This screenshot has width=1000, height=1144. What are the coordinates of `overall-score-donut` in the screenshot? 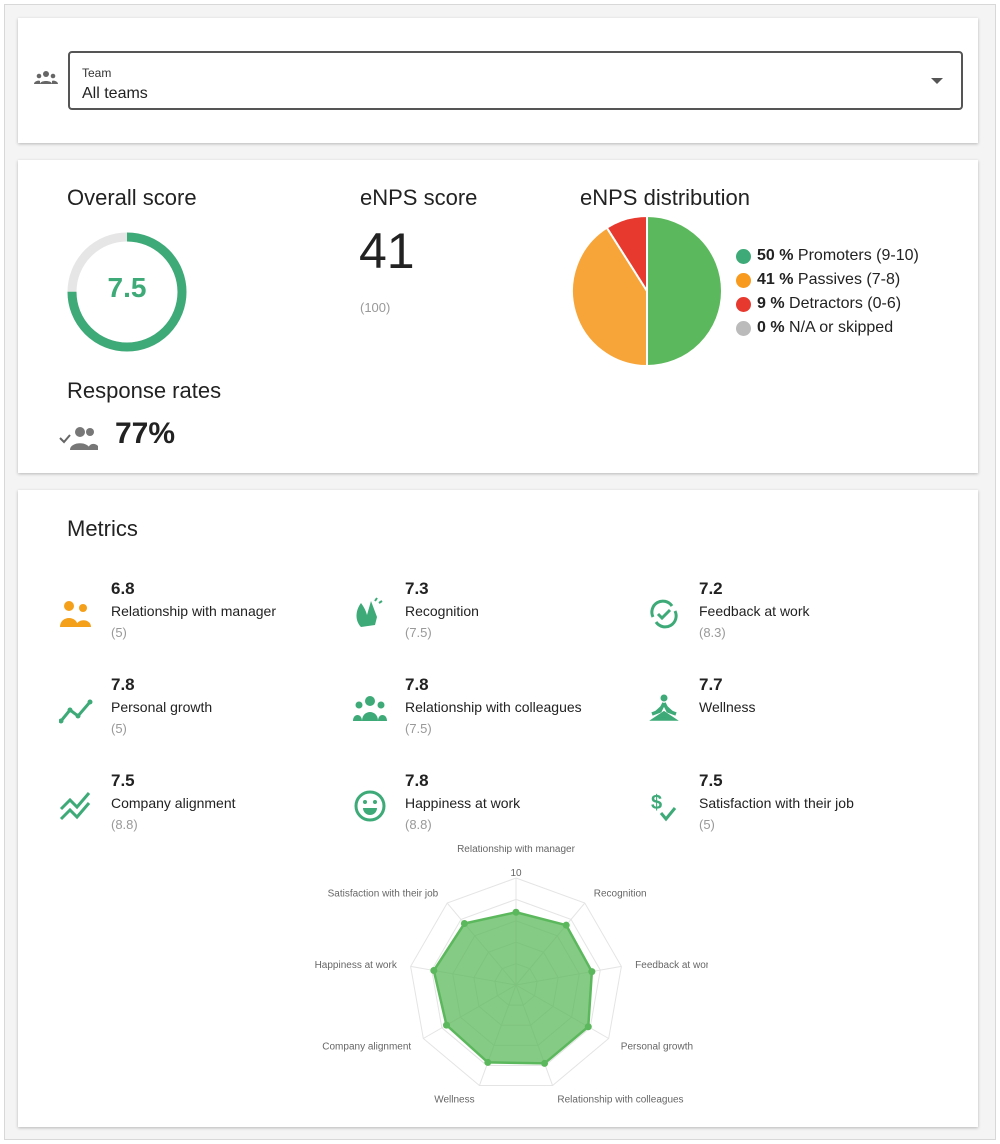 It's located at (127, 292).